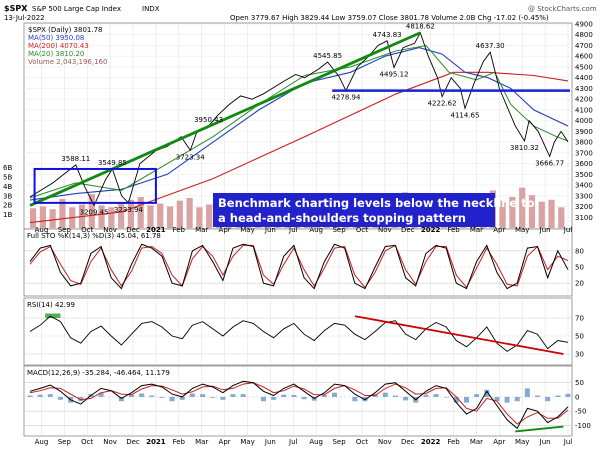  Describe the element at coordinates (299, 266) in the screenshot. I see `sto-d-line` at that location.